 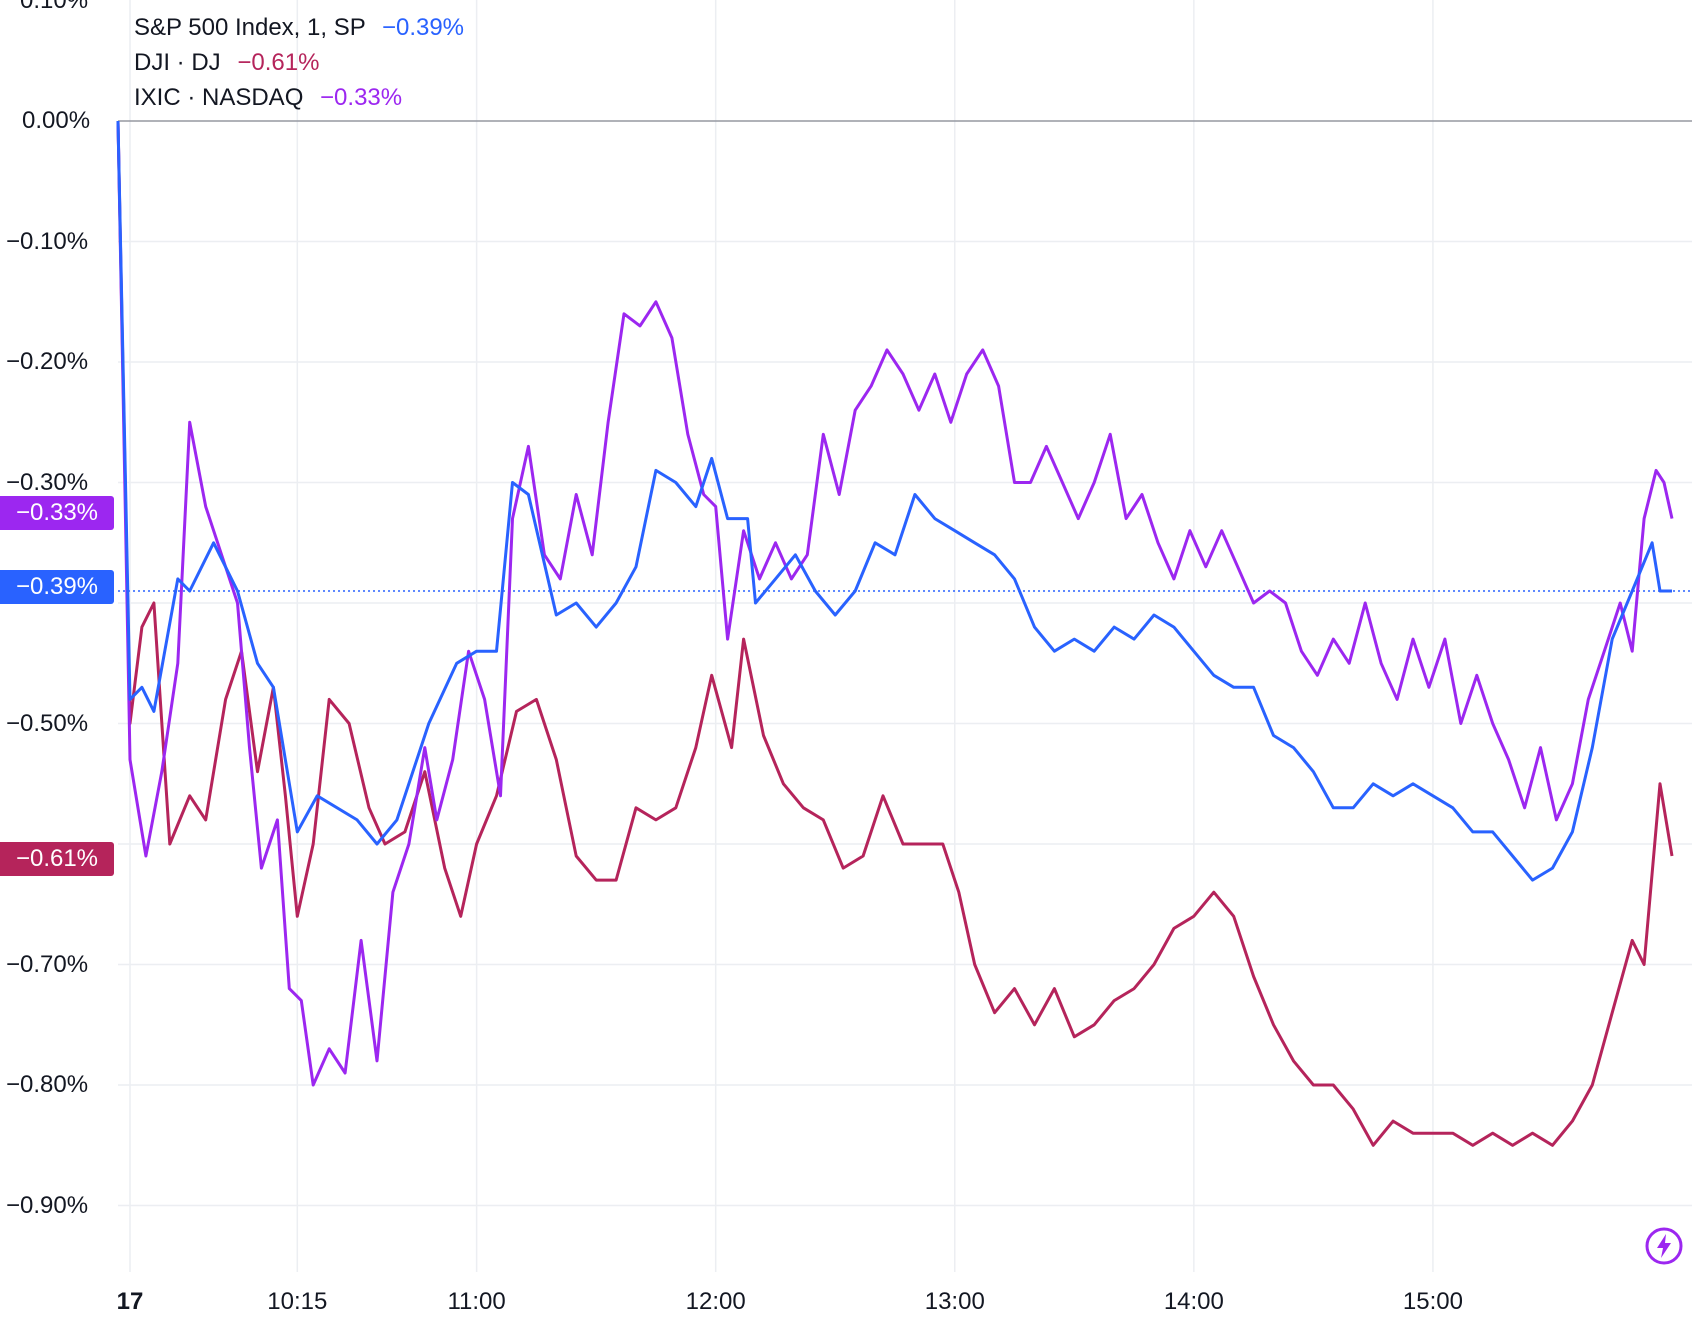 I want to click on legend-name-ixic: IXIC · NASDAQ, so click(x=219, y=97).